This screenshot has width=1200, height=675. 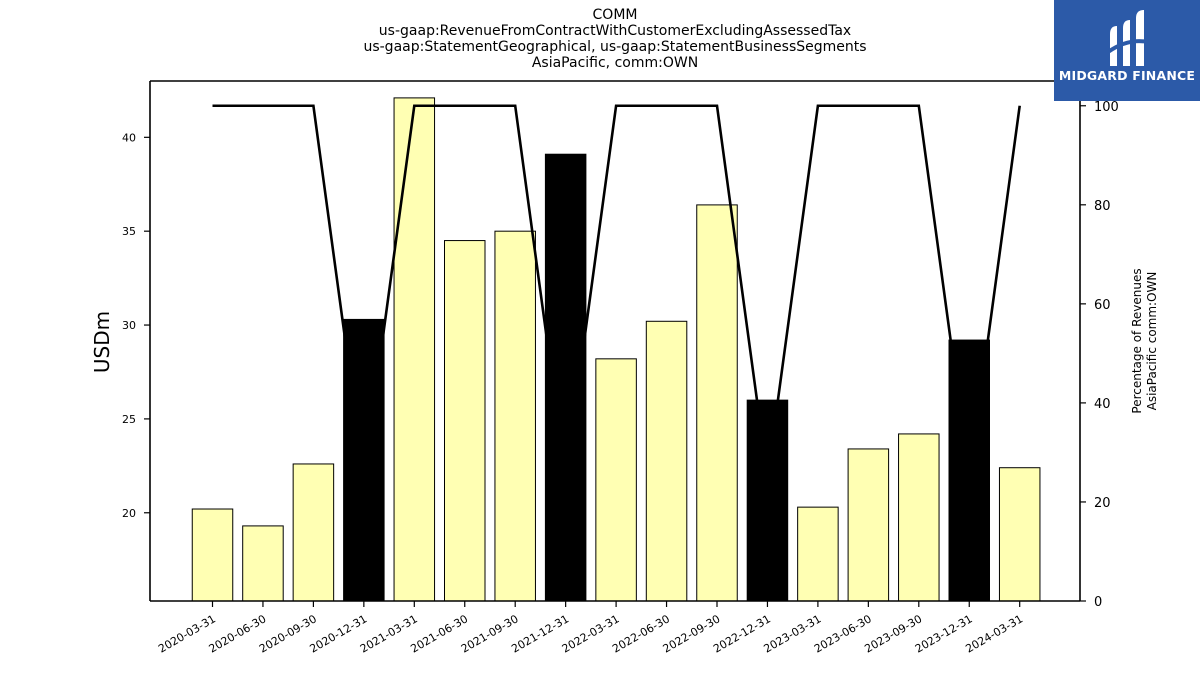 I want to click on midgard-logo-icon, so click(x=1127, y=38).